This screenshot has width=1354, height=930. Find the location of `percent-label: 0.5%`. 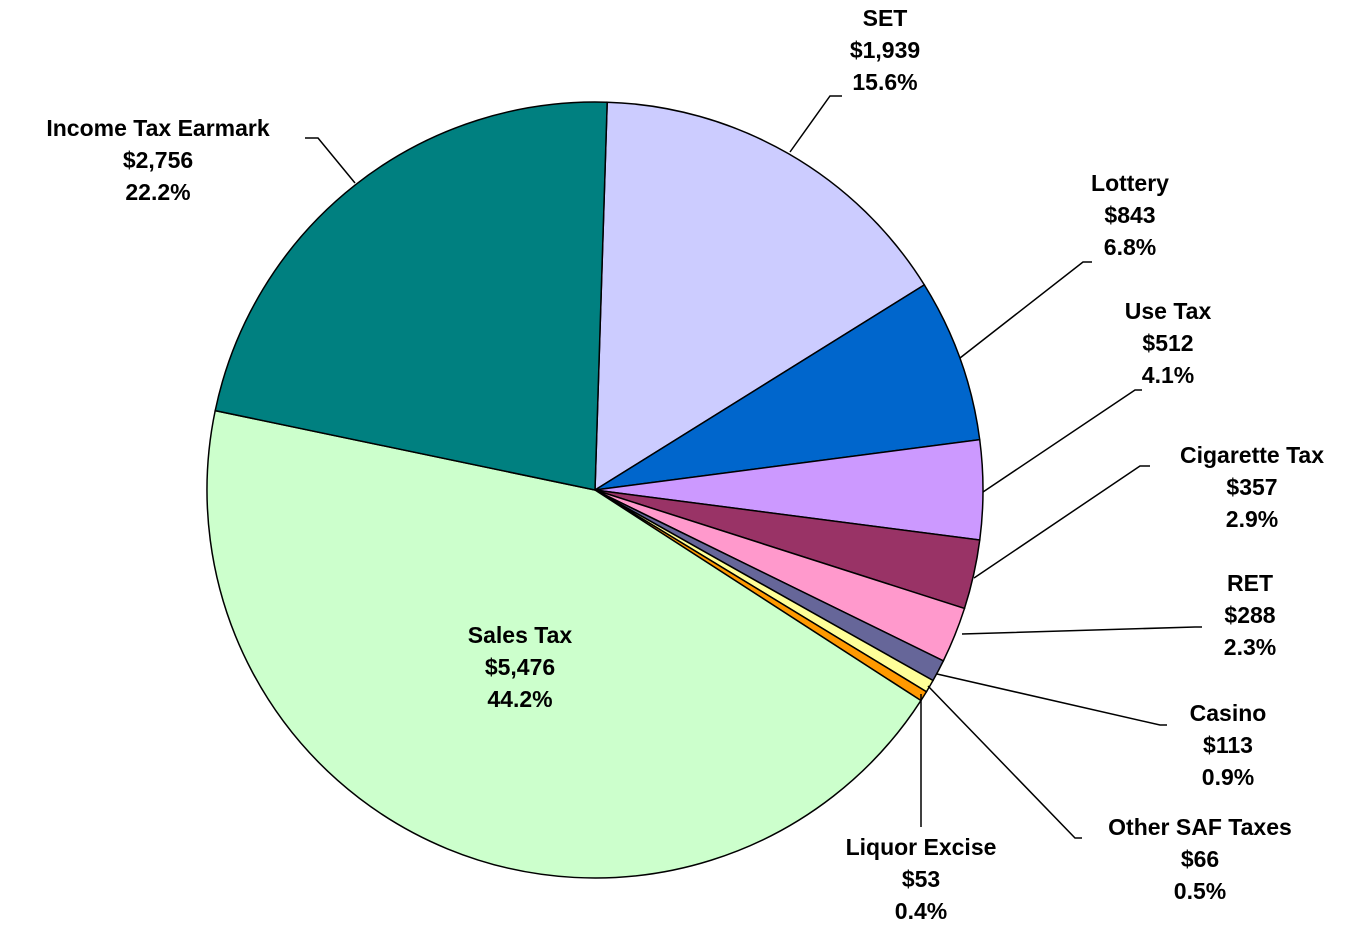

percent-label: 0.5% is located at coordinates (1200, 891).